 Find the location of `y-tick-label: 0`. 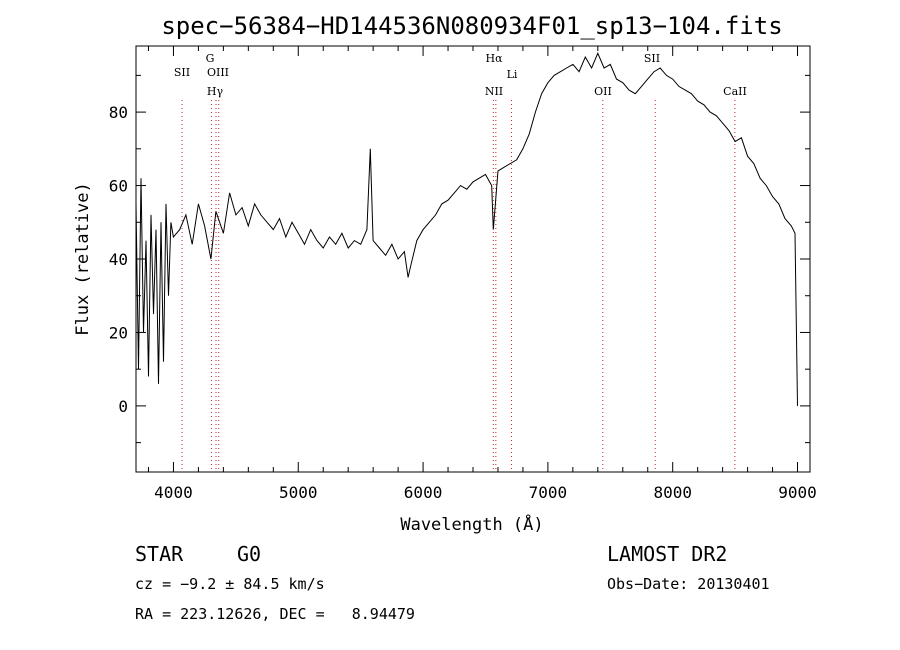

y-tick-label: 0 is located at coordinates (123, 406).